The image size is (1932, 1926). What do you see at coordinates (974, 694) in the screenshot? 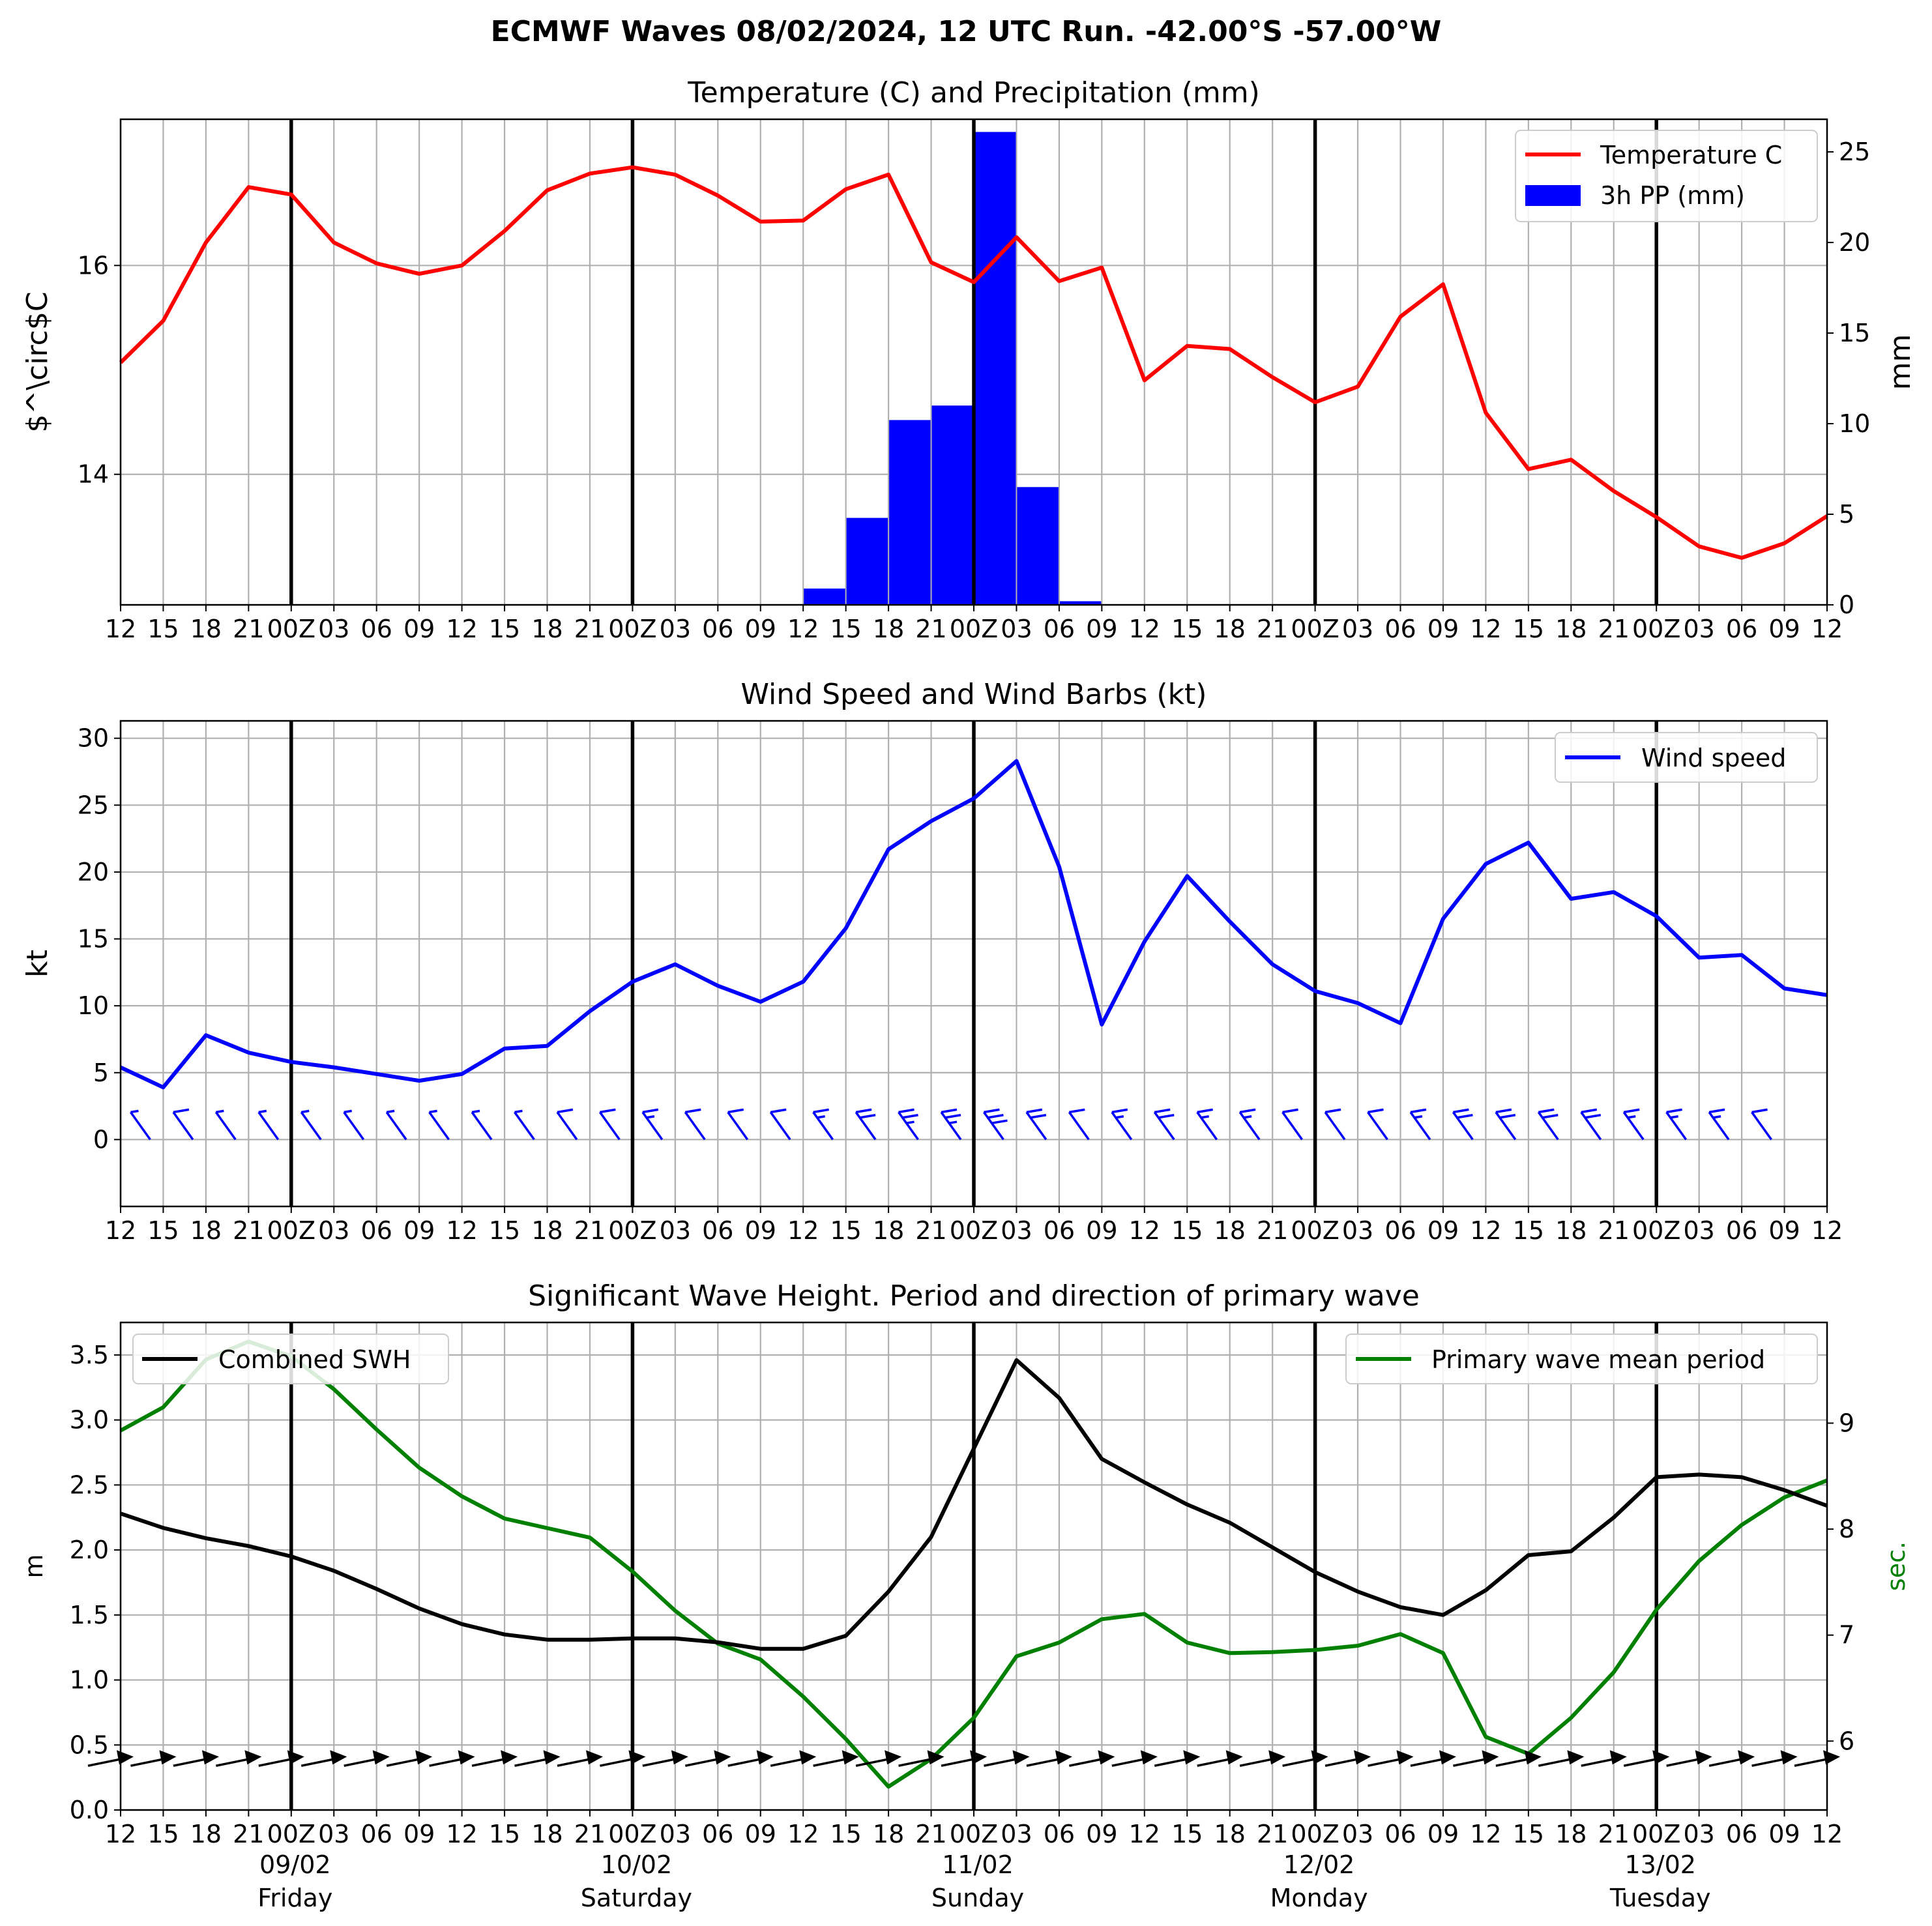
I see `panel-title: Wind Speed and Wind Barbs (kt)` at bounding box center [974, 694].